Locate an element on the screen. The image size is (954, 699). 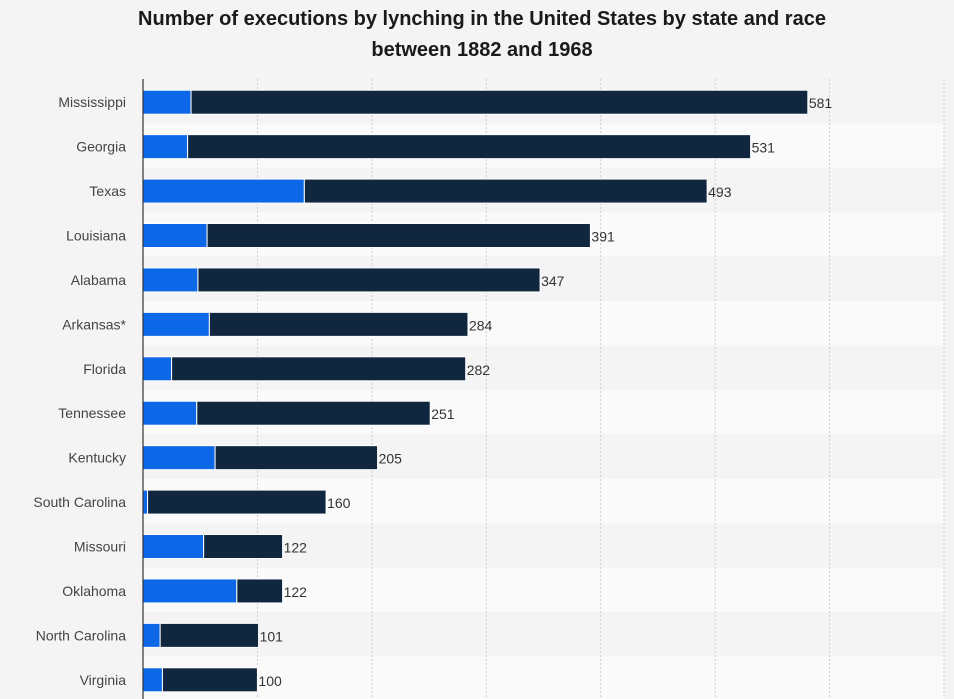
category-label: Kentucky is located at coordinates (97, 458).